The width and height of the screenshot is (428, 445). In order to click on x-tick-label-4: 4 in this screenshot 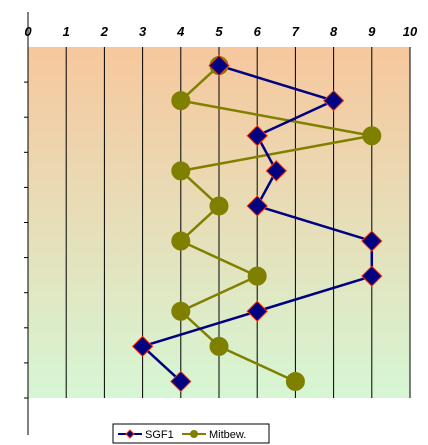, I will do `click(180, 31)`.